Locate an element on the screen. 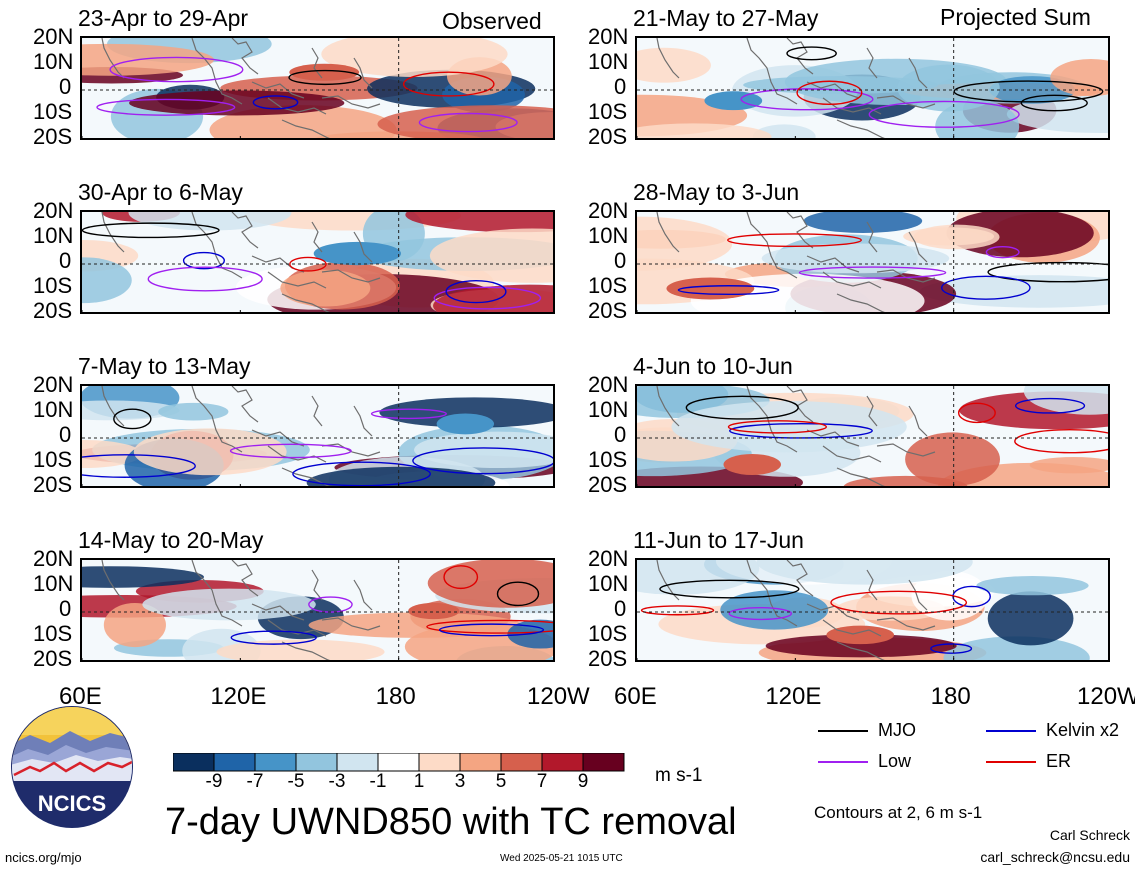 The height and width of the screenshot is (872, 1135). colorbar-tick-label: -1 is located at coordinates (378, 781).